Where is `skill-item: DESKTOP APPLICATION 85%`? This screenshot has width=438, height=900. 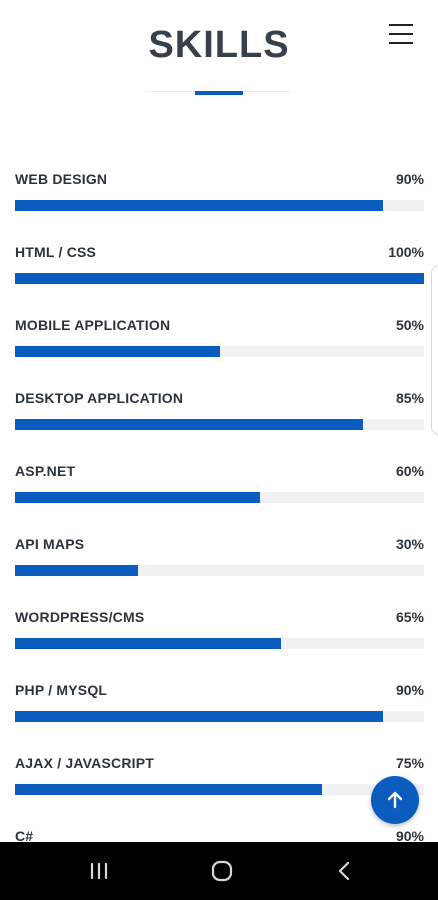
skill-item: DESKTOP APPLICATION 85% is located at coordinates (219, 413).